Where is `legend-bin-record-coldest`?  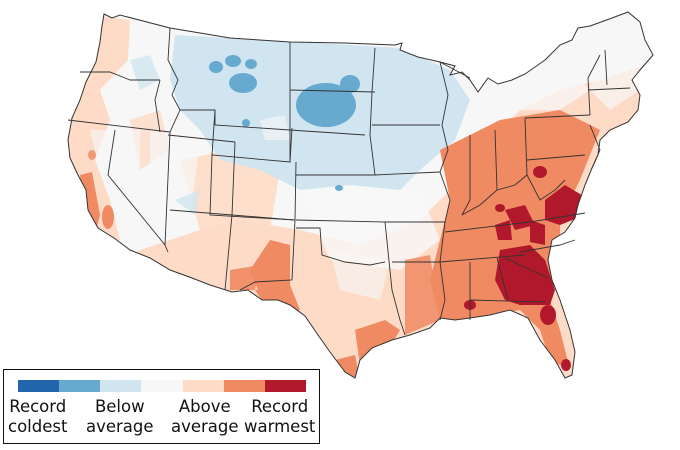 legend-bin-record-coldest is located at coordinates (39, 386).